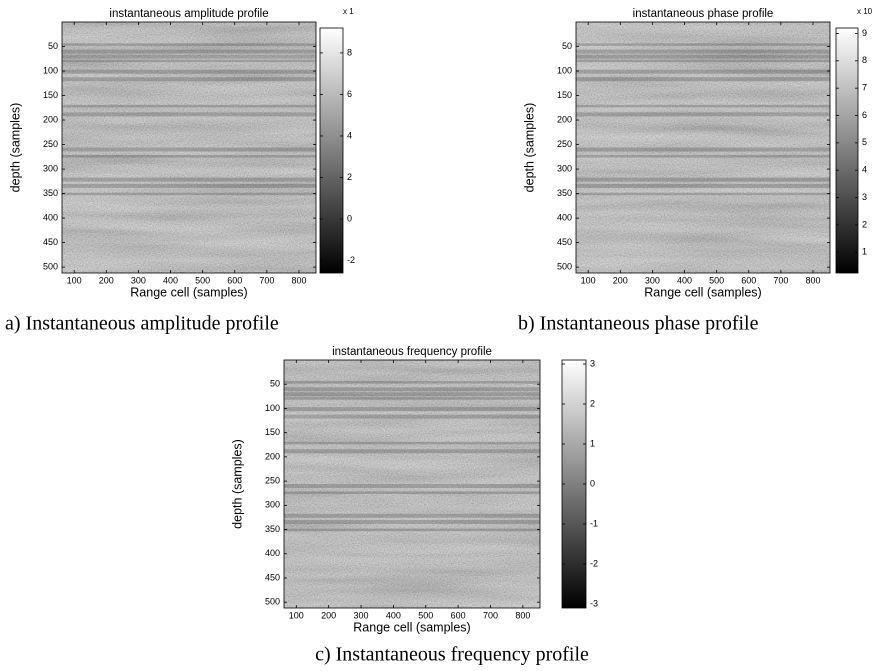 This screenshot has width=877, height=671. I want to click on colorbar-tick-label: 1, so click(592, 443).